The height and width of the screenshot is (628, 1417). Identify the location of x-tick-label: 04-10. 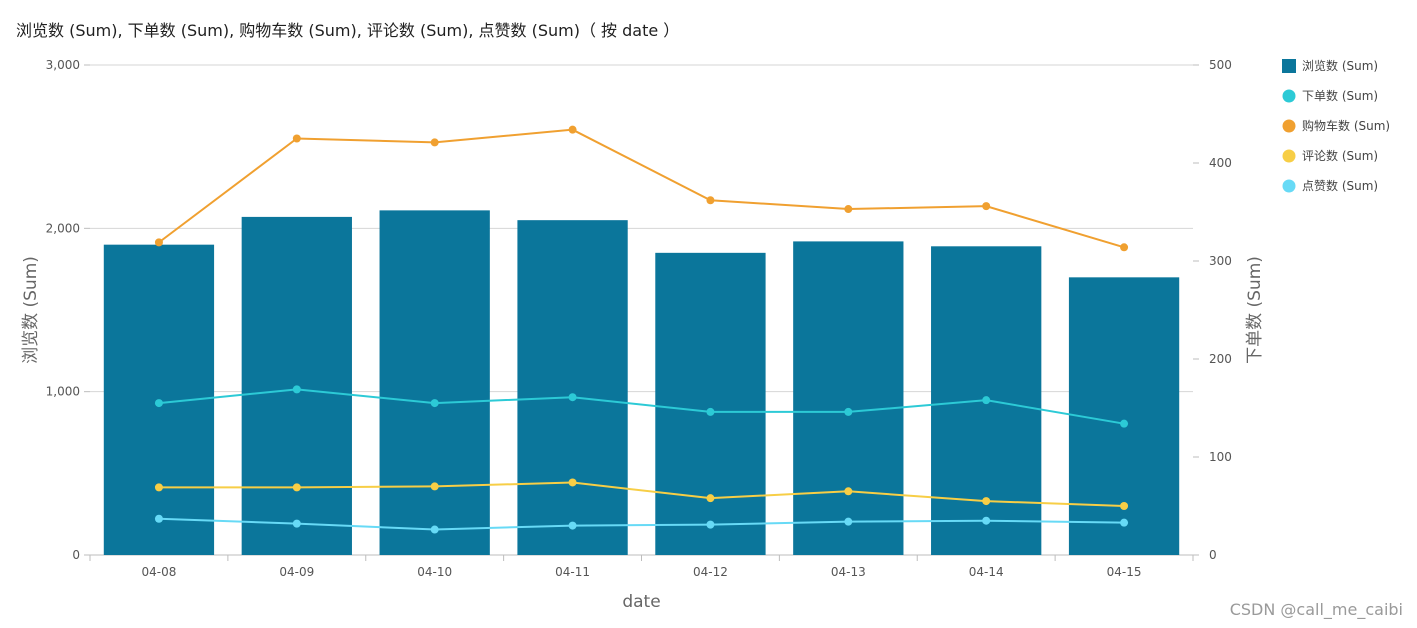
(434, 572).